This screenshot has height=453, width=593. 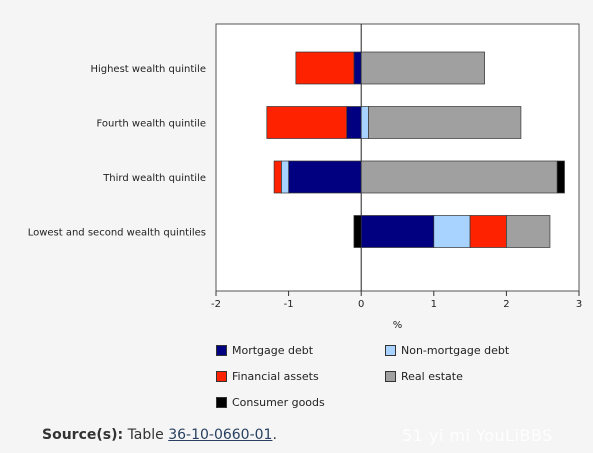 I want to click on x-tick-label: -1, so click(x=289, y=304).